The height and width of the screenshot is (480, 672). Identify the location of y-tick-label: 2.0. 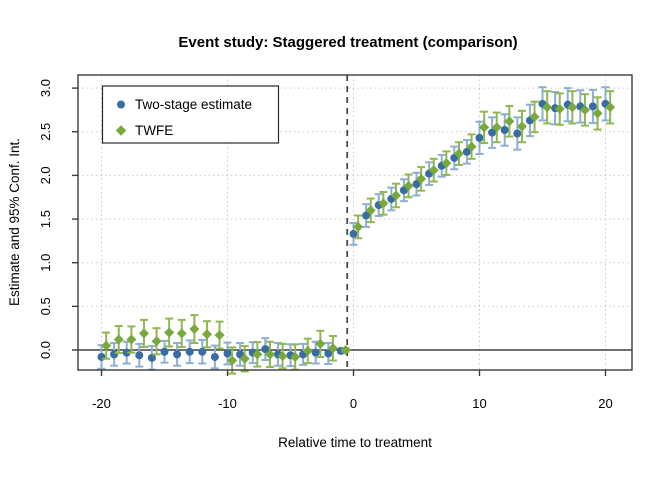
(45, 175).